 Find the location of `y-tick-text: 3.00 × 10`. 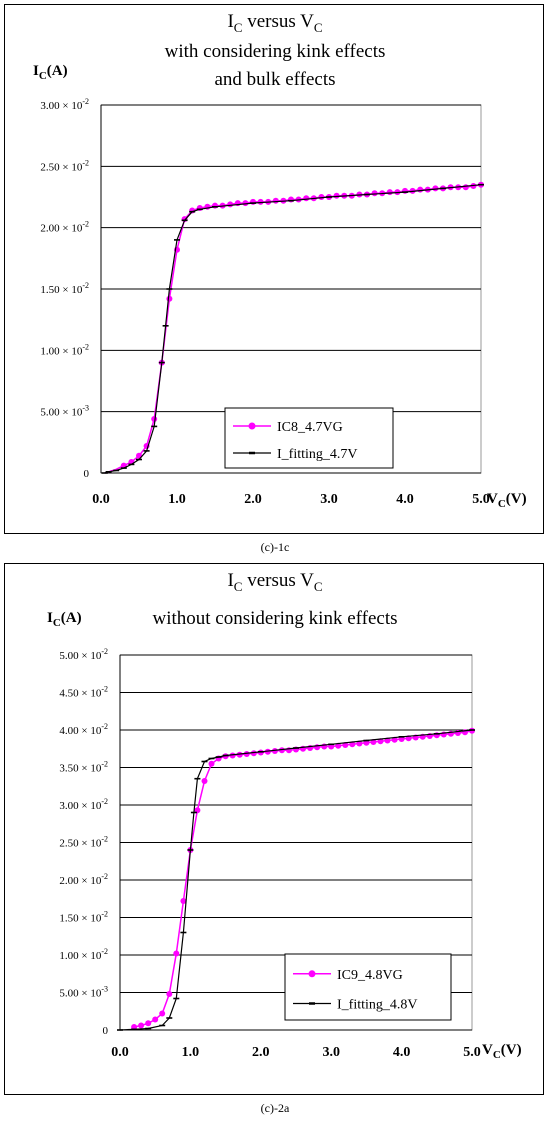

y-tick-text: 3.00 × 10 is located at coordinates (61, 106).